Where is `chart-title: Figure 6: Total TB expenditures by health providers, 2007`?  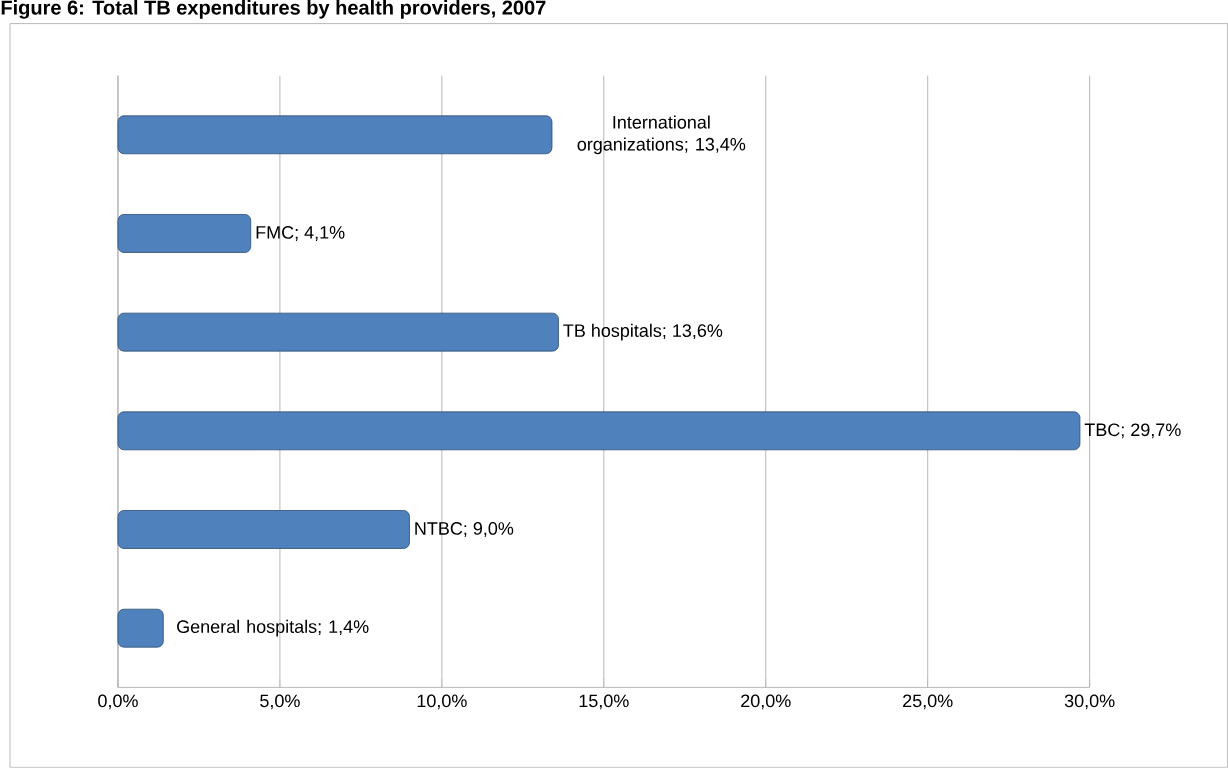 chart-title: Figure 6: Total TB expenditures by health providers, 2007 is located at coordinates (273, 9).